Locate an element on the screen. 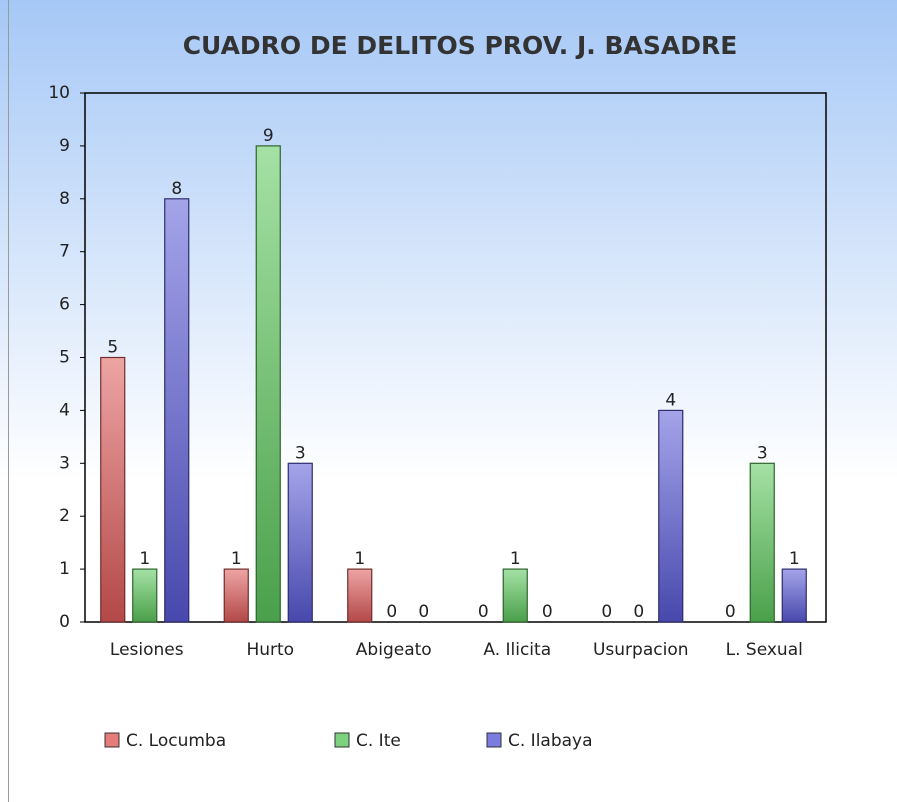 This screenshot has height=802, width=897. y-tick-label: 7 is located at coordinates (64, 252).